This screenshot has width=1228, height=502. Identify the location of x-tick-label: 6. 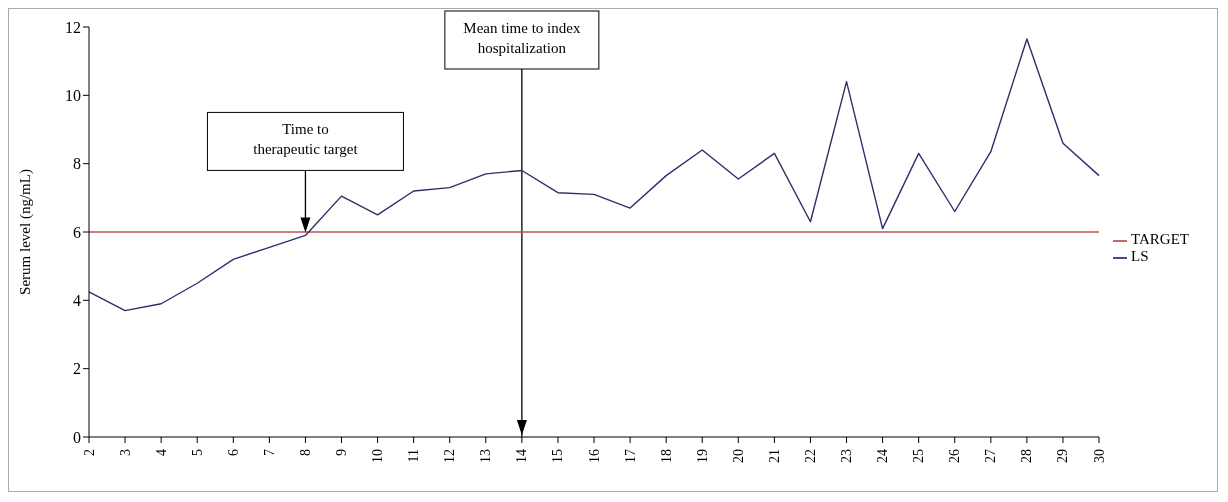
(233, 452).